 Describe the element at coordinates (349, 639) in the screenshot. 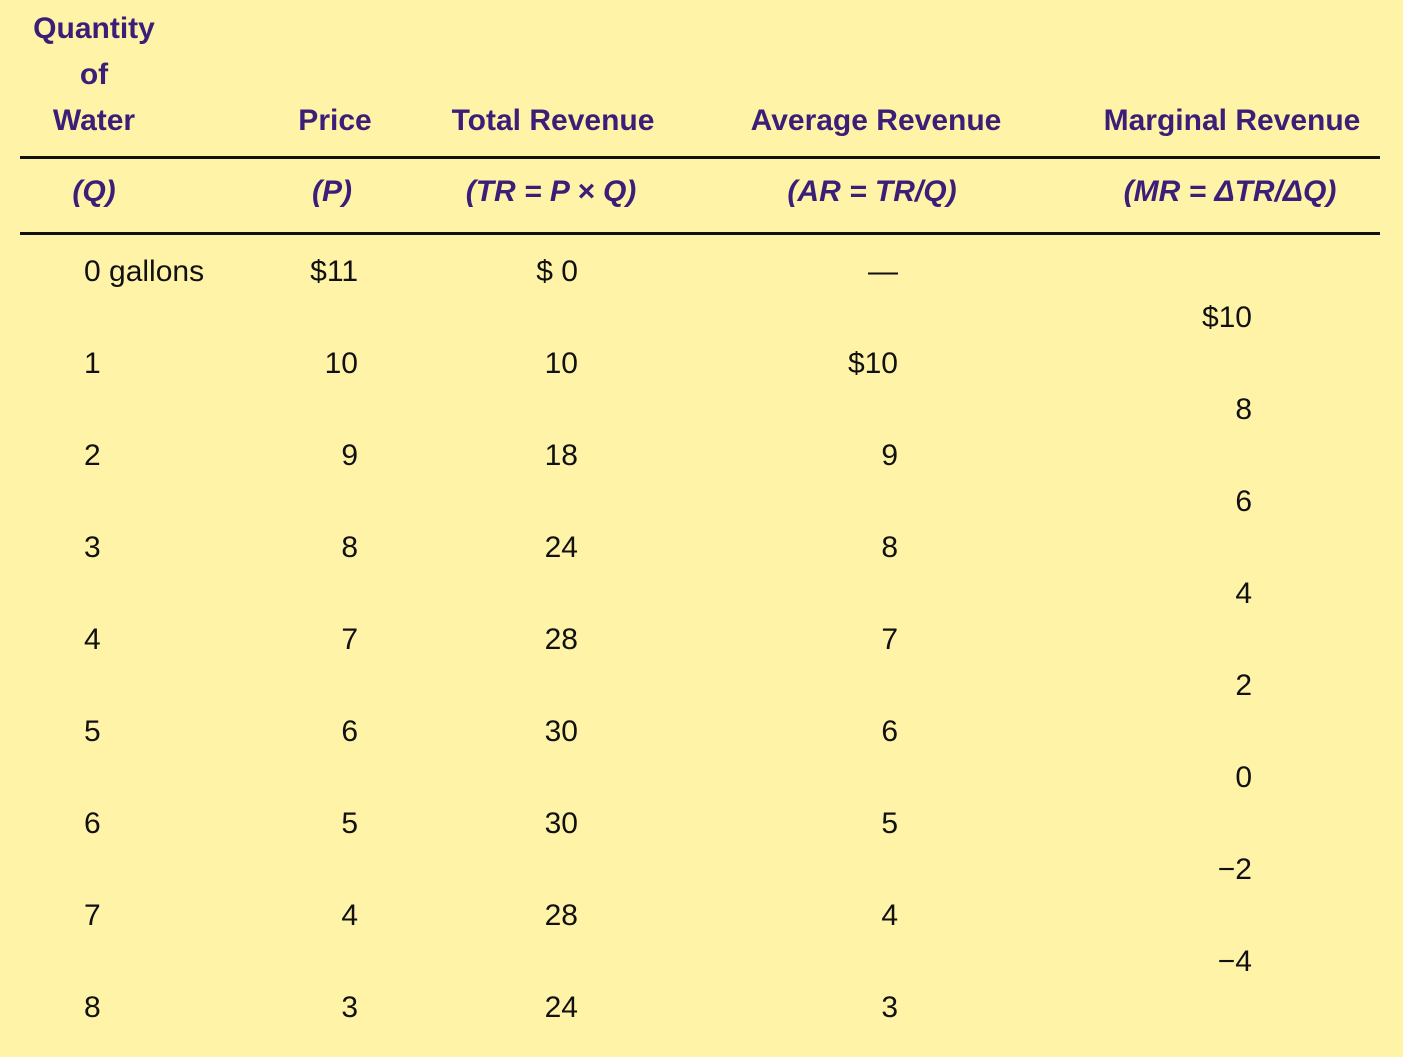

I see `cell-price: 7` at that location.